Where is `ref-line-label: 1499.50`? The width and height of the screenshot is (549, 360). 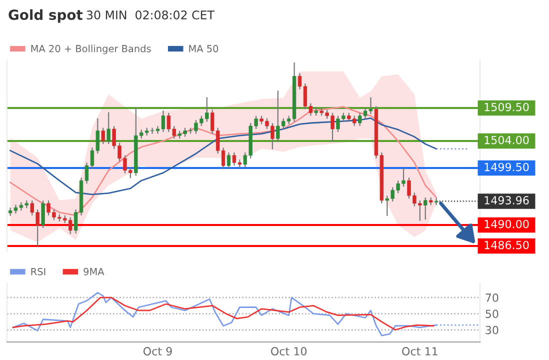
ref-line-label: 1499.50 is located at coordinates (506, 167).